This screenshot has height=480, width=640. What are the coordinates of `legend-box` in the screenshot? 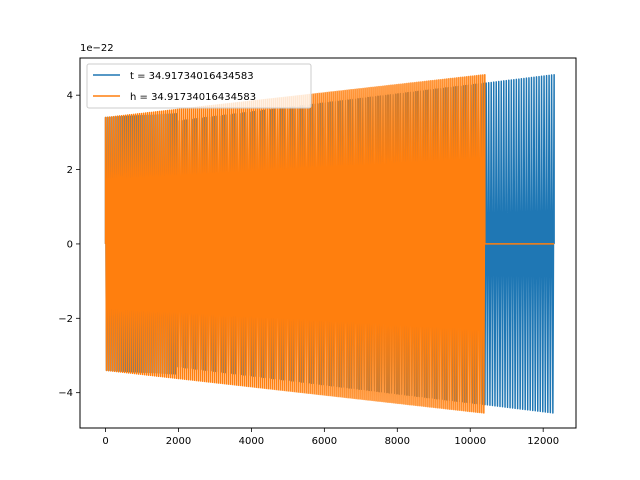 It's located at (199, 86).